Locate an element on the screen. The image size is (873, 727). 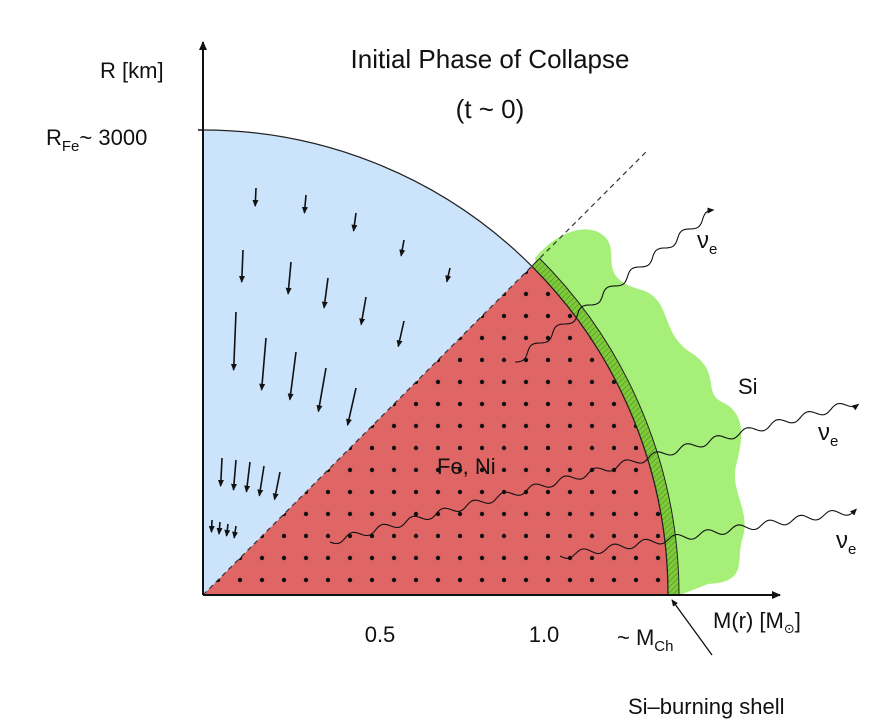
label: 0.5 is located at coordinates (380, 634).